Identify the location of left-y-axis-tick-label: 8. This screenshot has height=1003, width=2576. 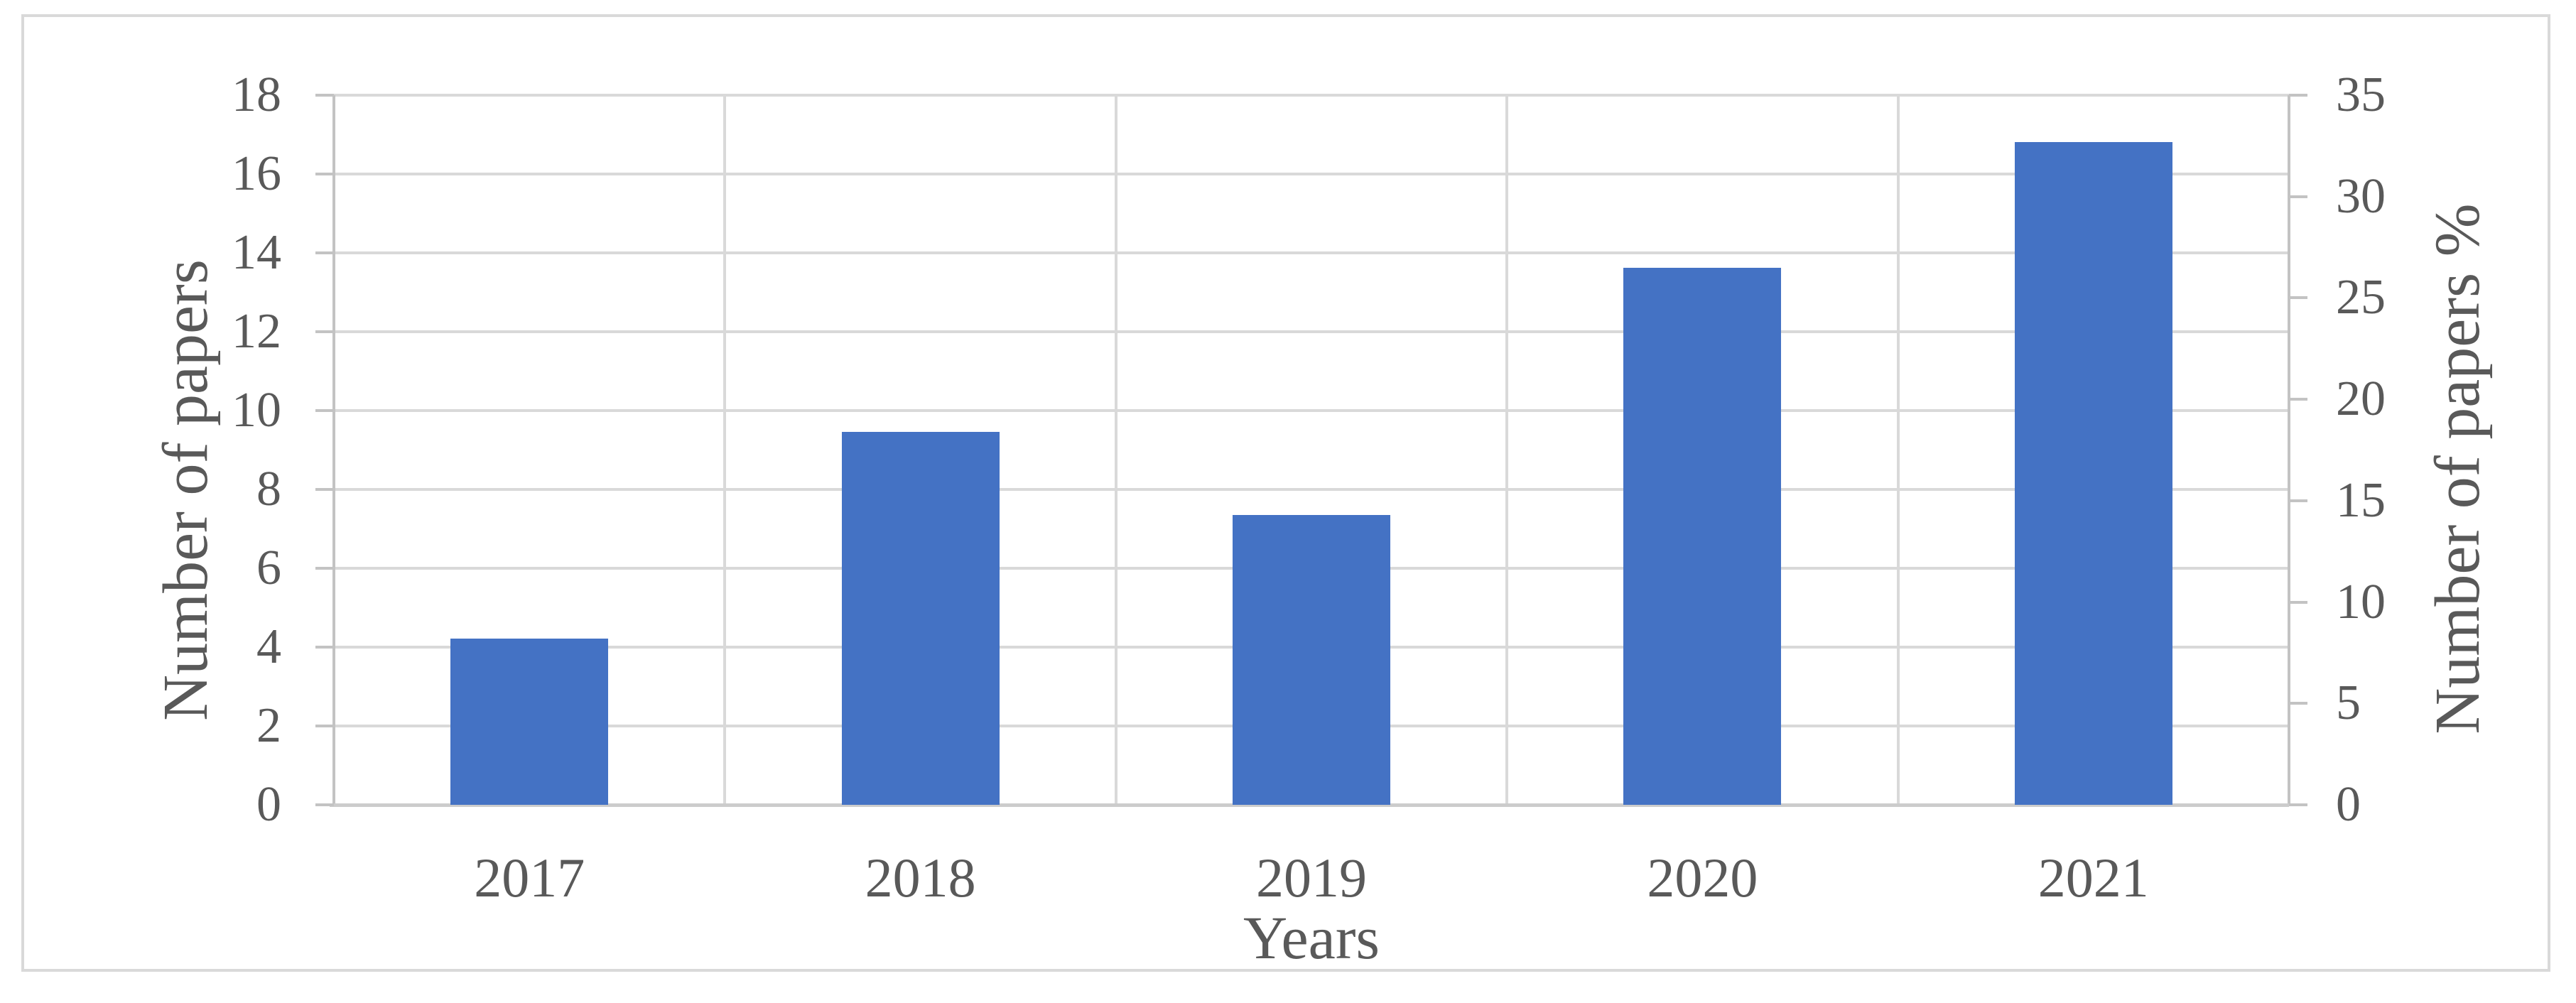
(268, 489).